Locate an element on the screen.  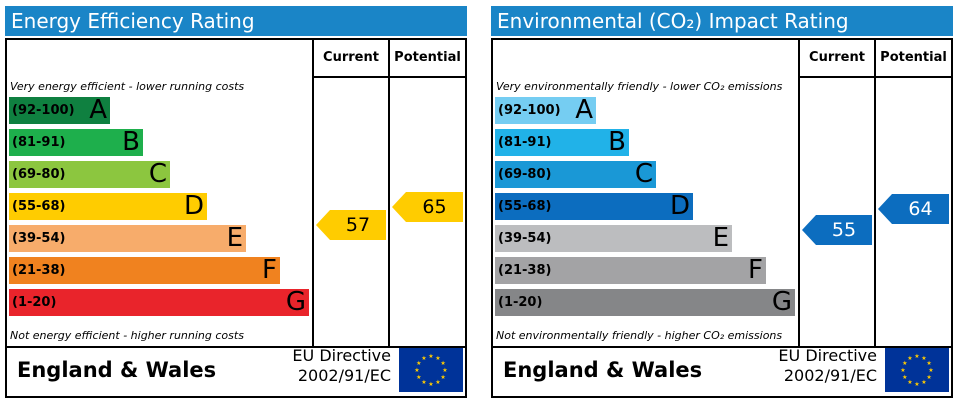
current-rating-arrow: 55 is located at coordinates (837, 229).